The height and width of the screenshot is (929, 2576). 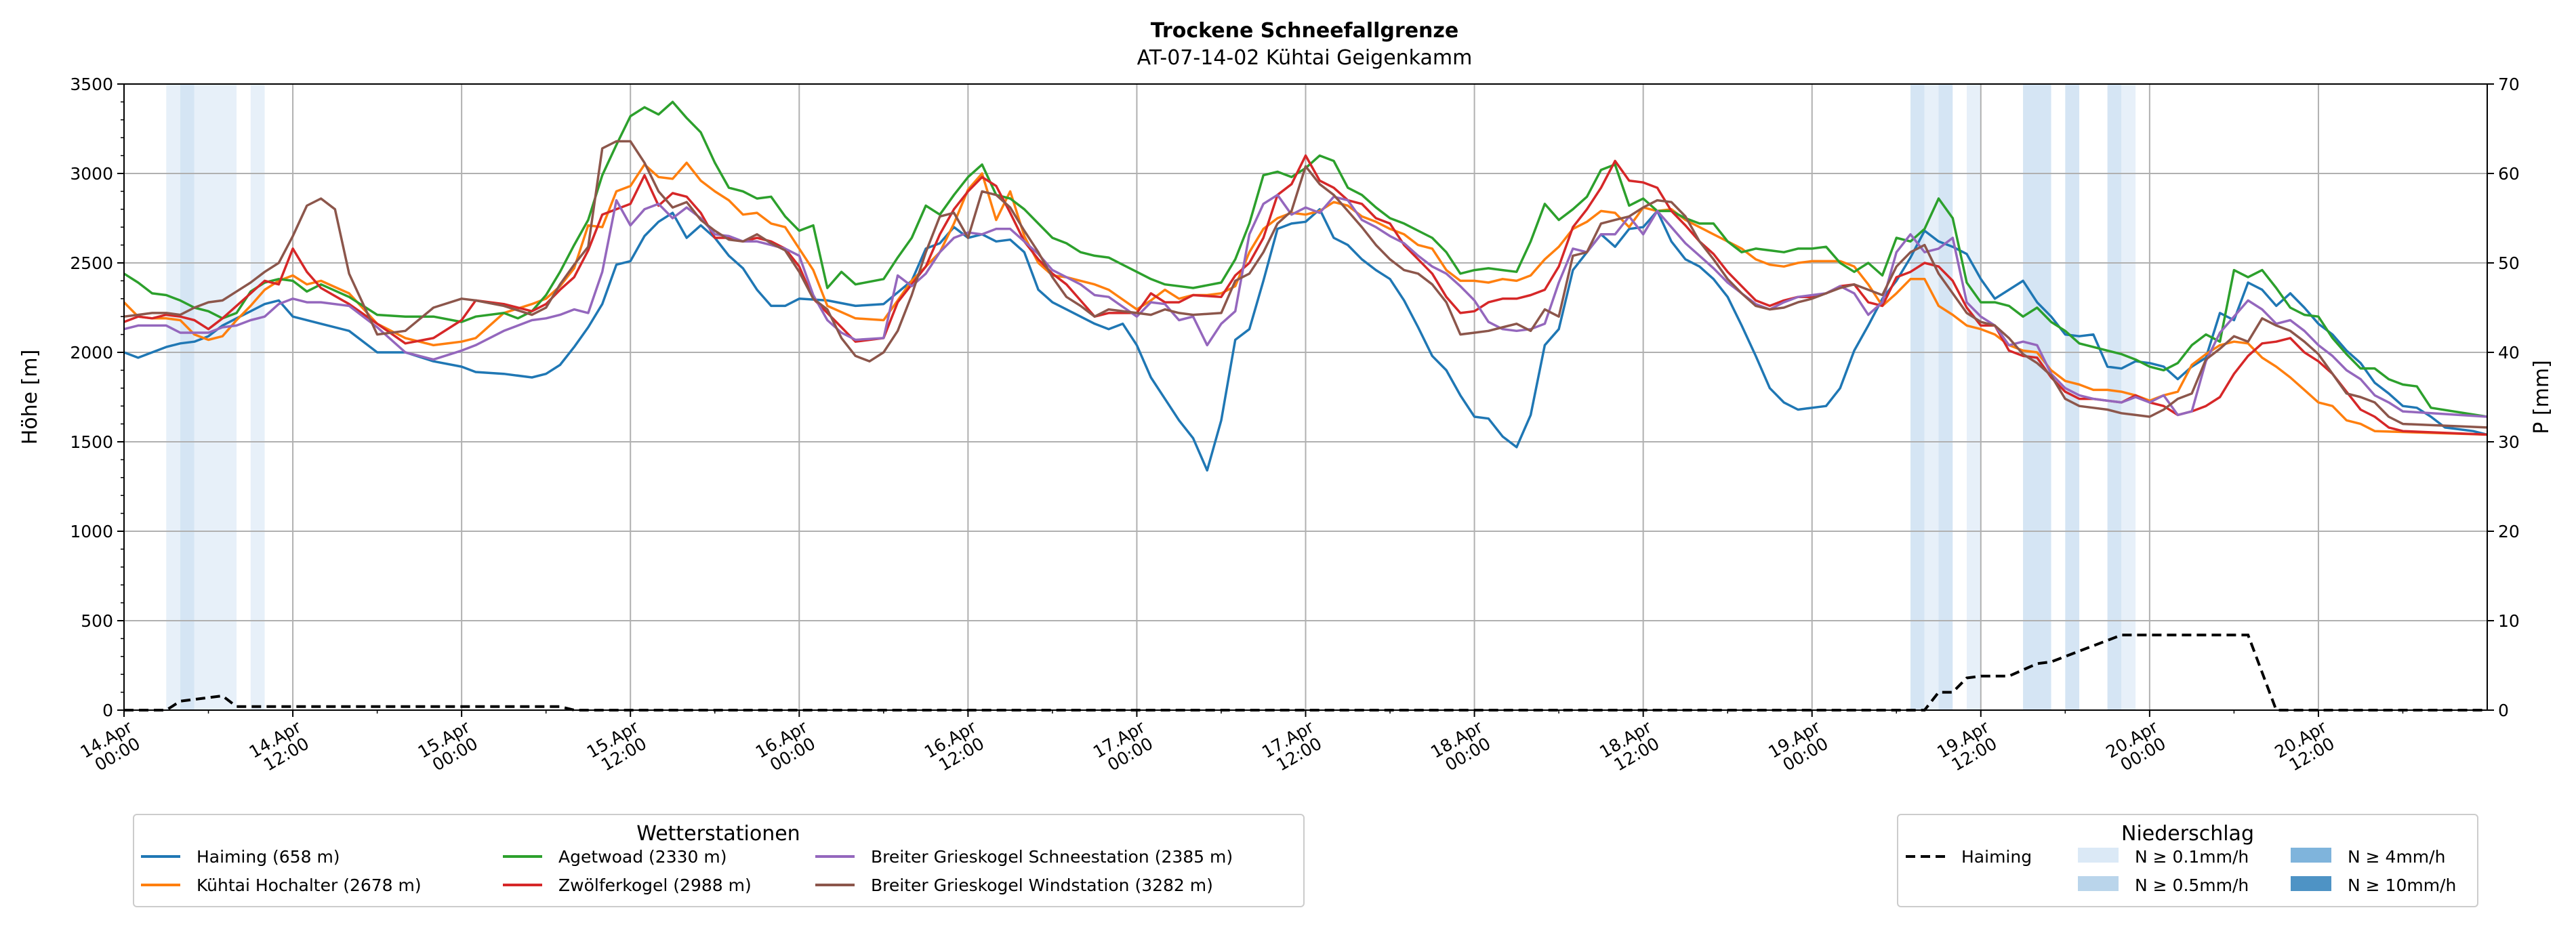 What do you see at coordinates (309, 885) in the screenshot?
I see `legend-station-label: Kühtai Hochalter (2678 m)` at bounding box center [309, 885].